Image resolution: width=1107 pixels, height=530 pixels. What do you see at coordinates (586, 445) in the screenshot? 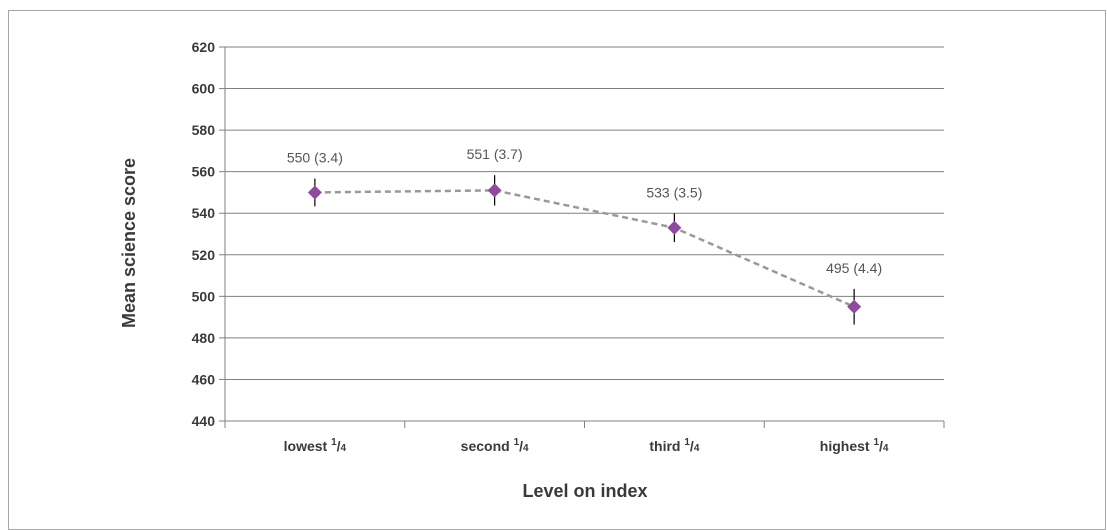
I see `x-tick-labels: lowest 1/4 second 1/4 third 1/4 highest 1/4` at bounding box center [586, 445].